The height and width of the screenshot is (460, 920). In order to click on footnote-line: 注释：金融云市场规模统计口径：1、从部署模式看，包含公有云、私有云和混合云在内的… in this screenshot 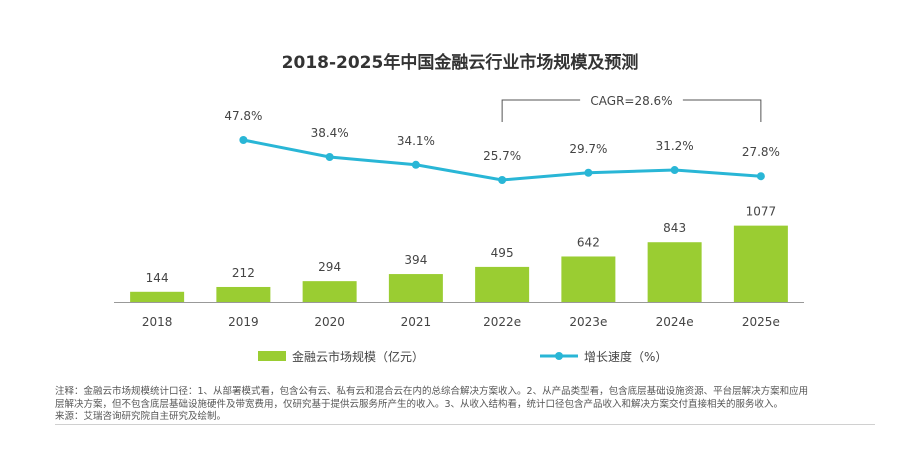, I will do `click(432, 391)`.